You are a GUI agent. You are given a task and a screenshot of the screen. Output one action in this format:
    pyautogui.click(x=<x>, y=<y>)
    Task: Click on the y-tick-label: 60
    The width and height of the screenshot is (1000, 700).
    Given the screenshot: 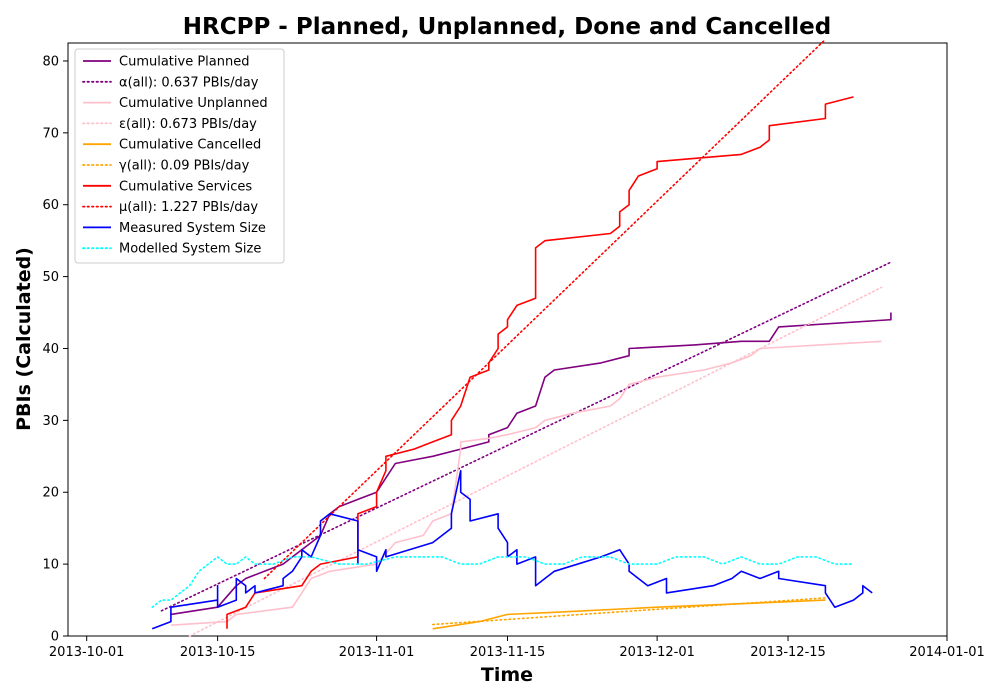 What is the action you would take?
    pyautogui.click(x=50, y=205)
    